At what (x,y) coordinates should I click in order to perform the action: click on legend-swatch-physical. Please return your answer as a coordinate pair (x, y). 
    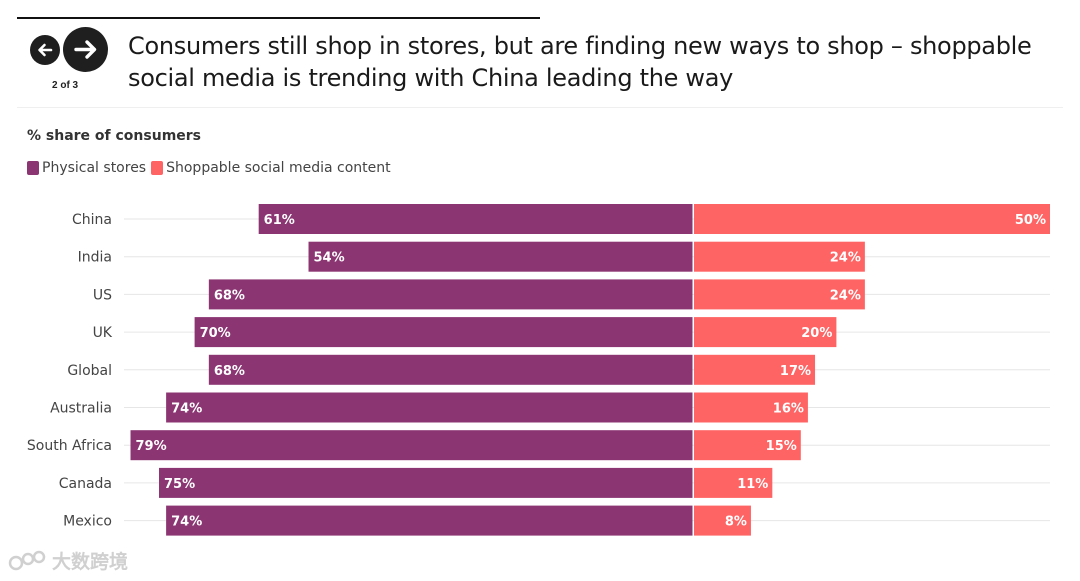
    Looking at the image, I should click on (33, 168).